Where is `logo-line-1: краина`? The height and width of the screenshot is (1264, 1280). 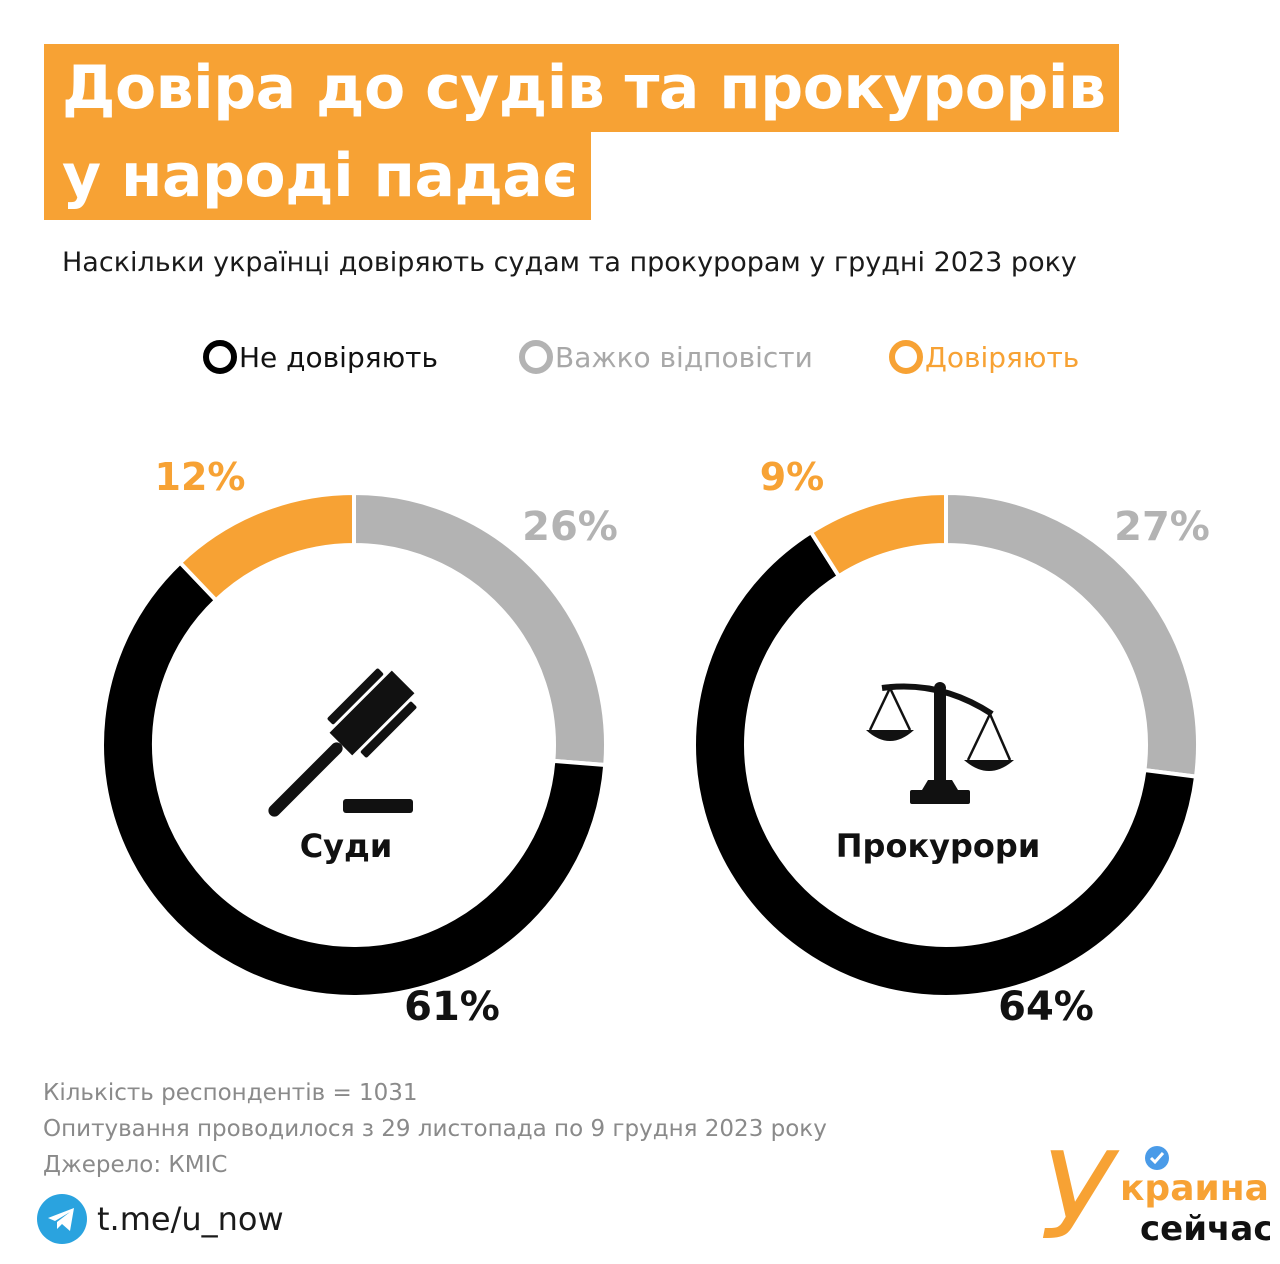
logo-line-1: краина is located at coordinates (1194, 1188).